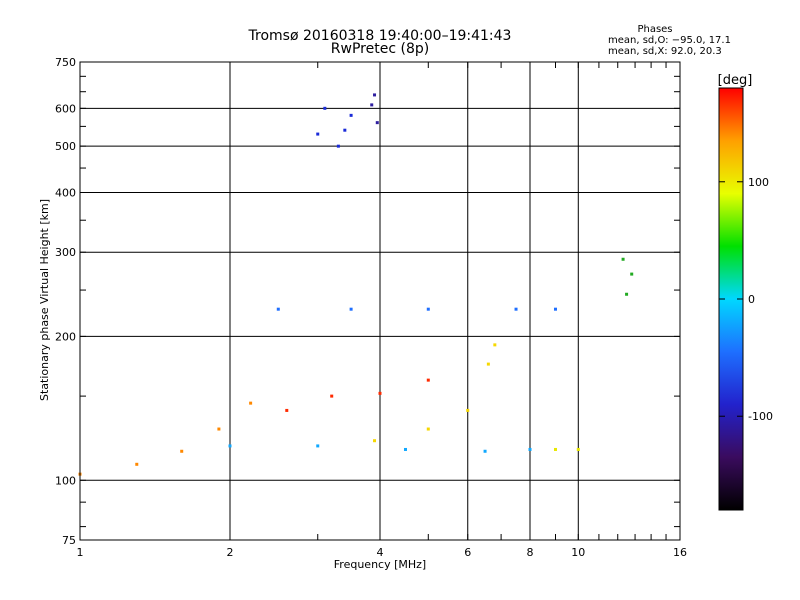  Describe the element at coordinates (380, 49) in the screenshot. I see `chart-subtitle: RwPretec (8p)` at that location.